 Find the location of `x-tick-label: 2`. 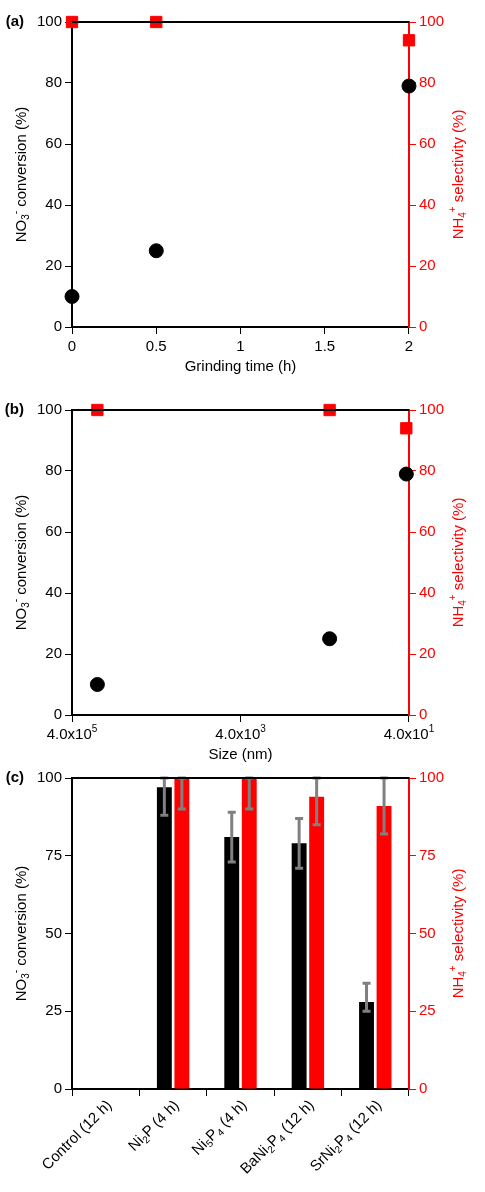

x-tick-label: 2 is located at coordinates (409, 346).